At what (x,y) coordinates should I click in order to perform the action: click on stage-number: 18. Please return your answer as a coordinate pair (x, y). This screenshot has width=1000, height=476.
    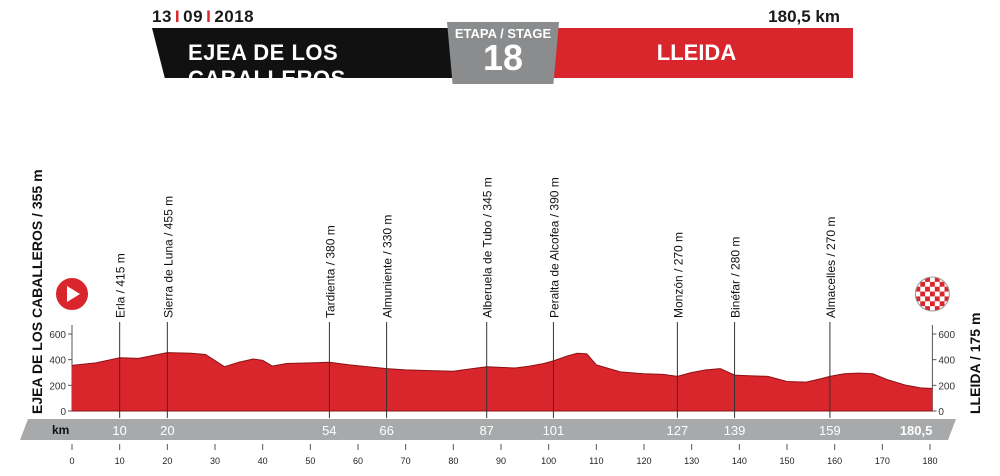
    Looking at the image, I should click on (503, 57).